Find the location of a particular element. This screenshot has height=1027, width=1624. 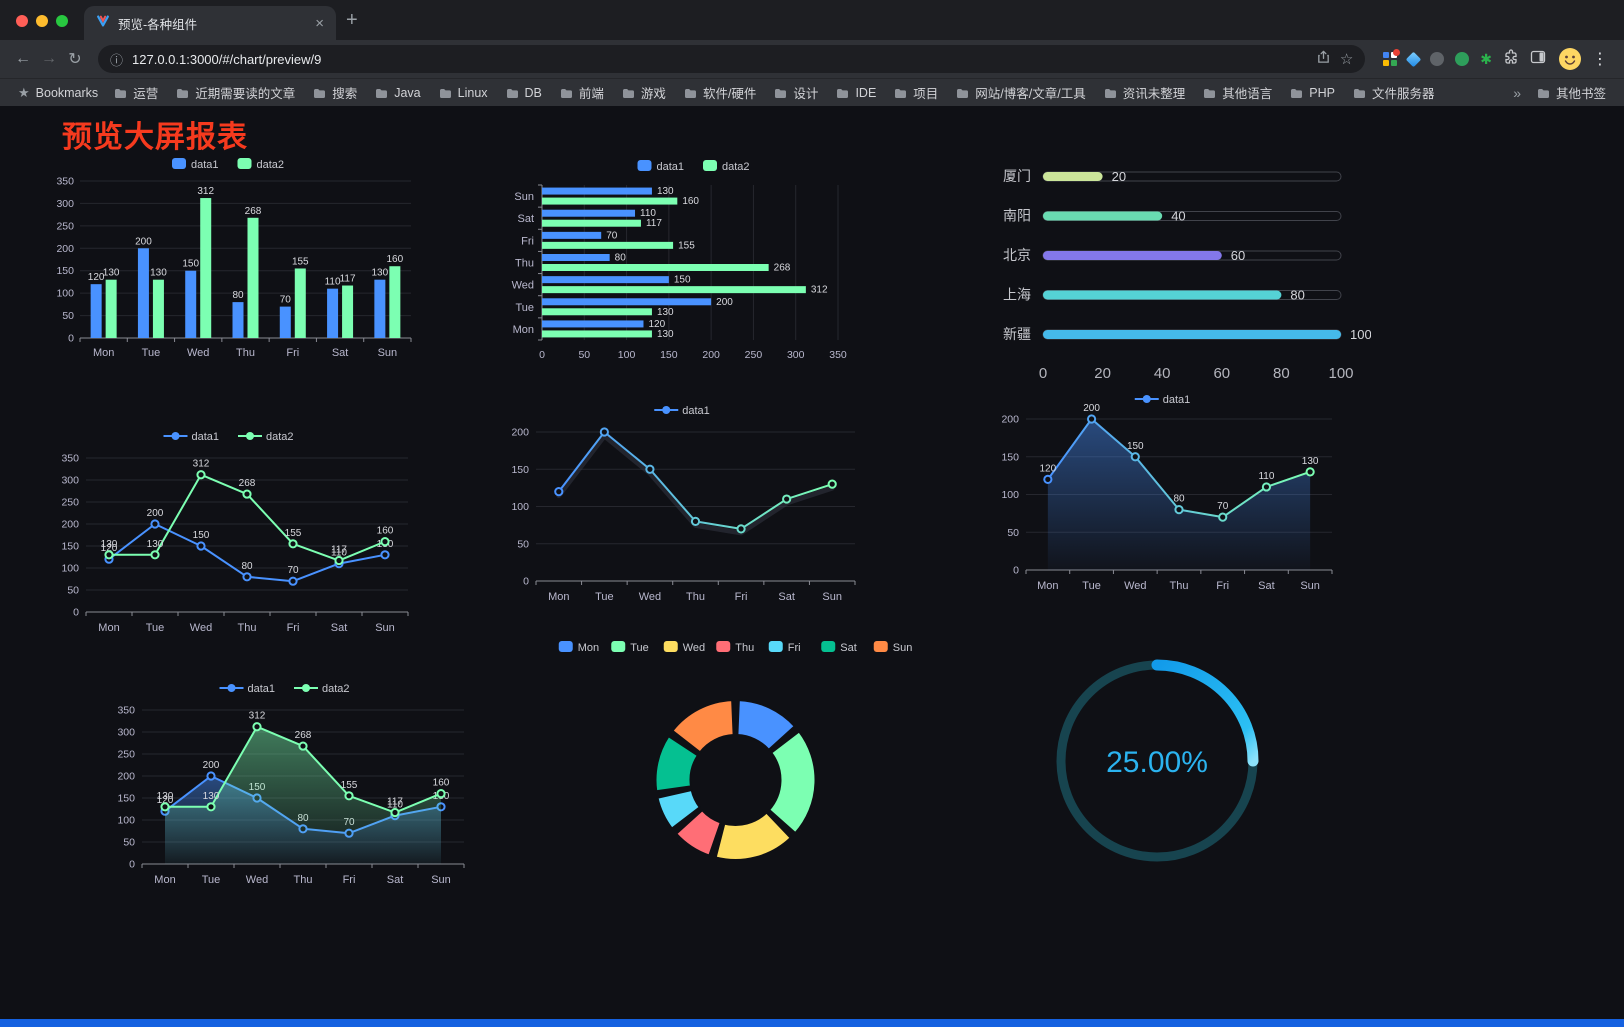

bookmark-item: 近期需要读的文章 is located at coordinates (235, 92).